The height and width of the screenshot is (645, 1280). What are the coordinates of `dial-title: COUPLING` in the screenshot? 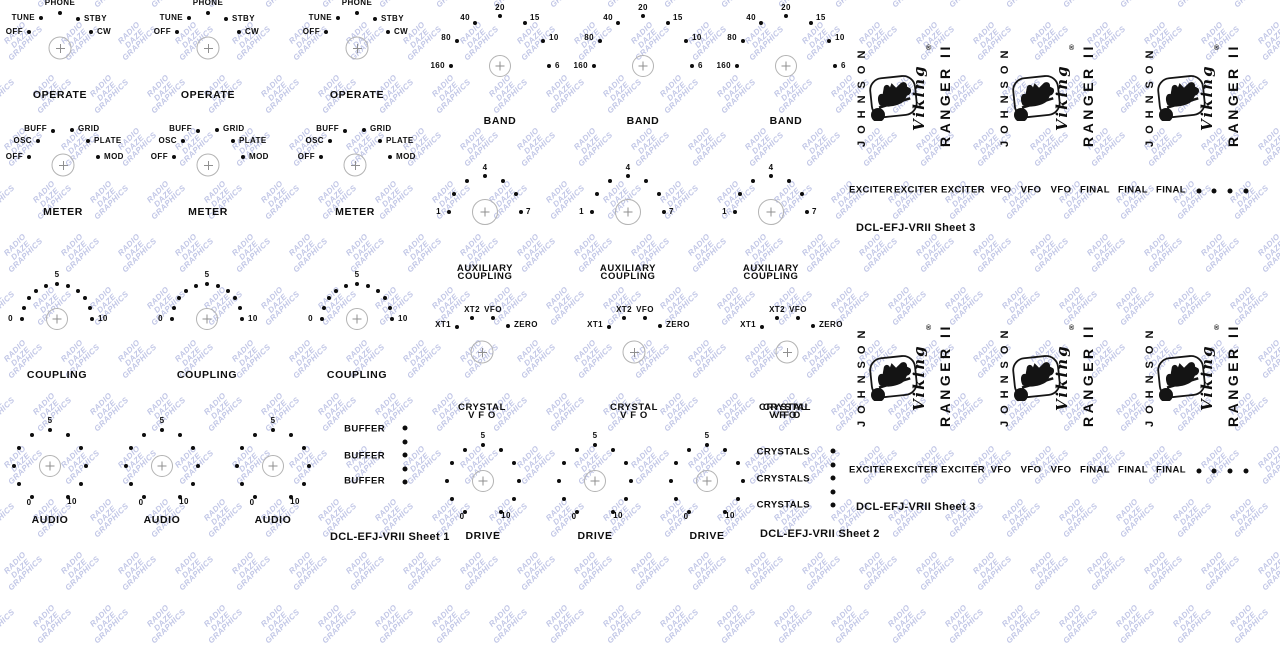 It's located at (57, 375).